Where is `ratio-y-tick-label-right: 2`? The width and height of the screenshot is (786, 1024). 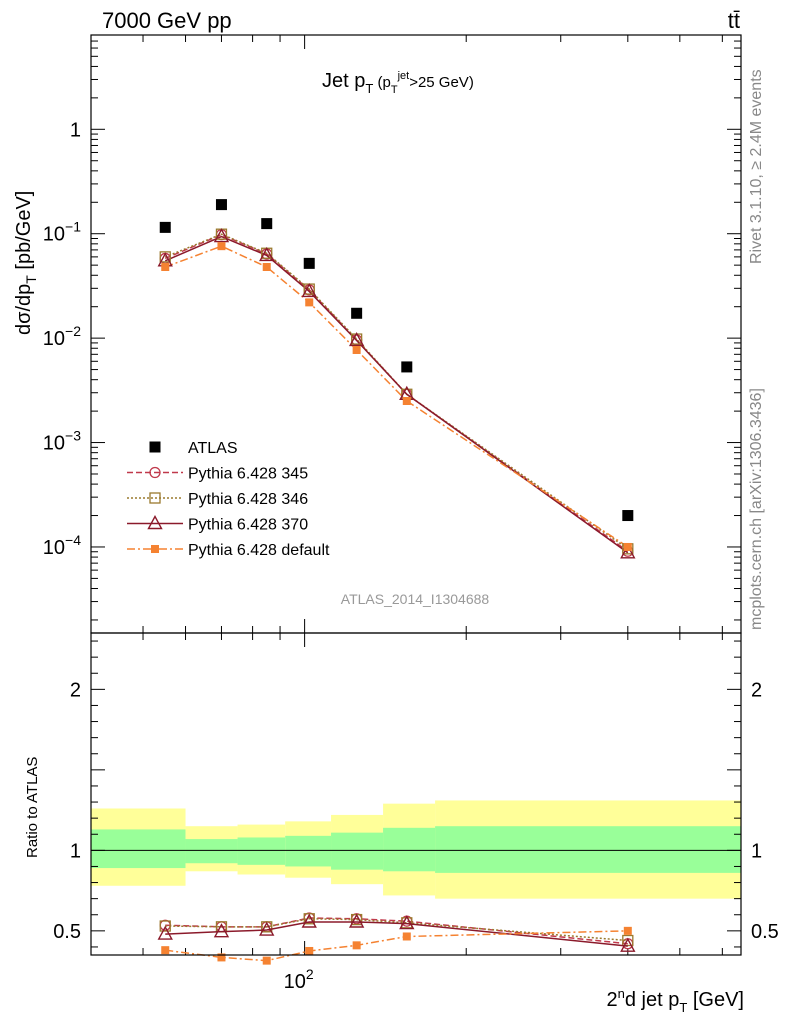
ratio-y-tick-label-right: 2 is located at coordinates (756, 690).